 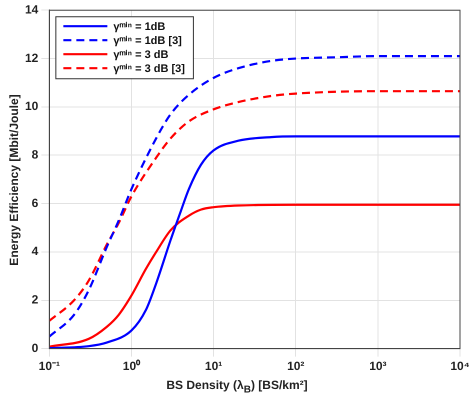 What do you see at coordinates (31, 57) in the screenshot?
I see `y-tick-label: 12` at bounding box center [31, 57].